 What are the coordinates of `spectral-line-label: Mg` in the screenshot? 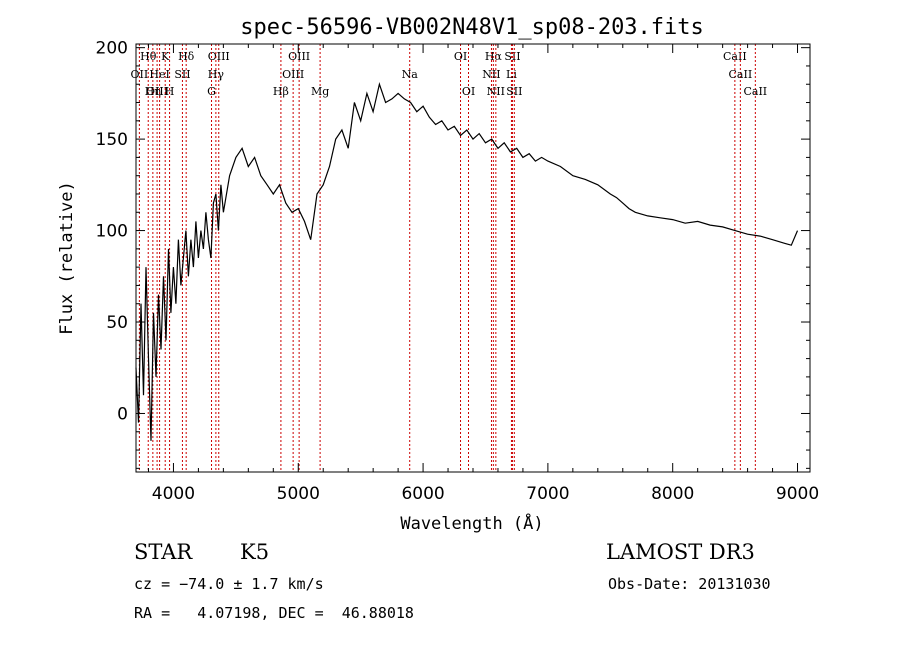 It's located at (320, 91).